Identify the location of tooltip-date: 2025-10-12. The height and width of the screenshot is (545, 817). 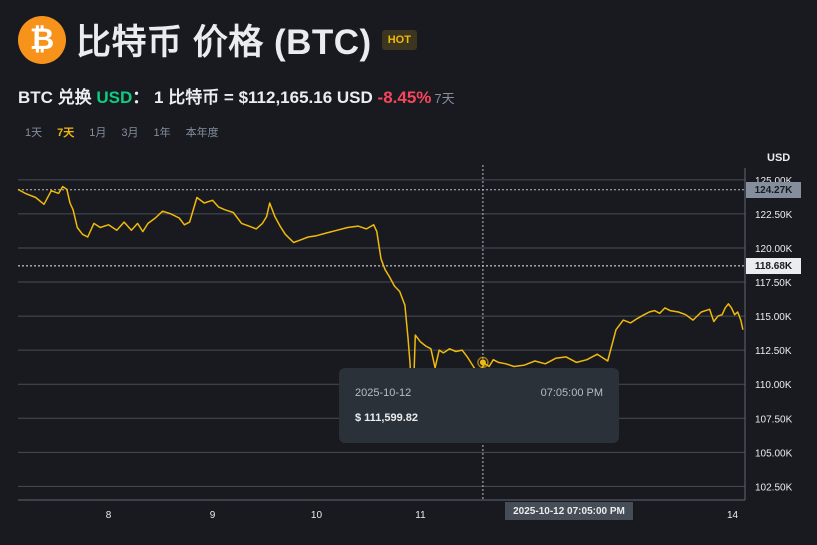
(383, 393).